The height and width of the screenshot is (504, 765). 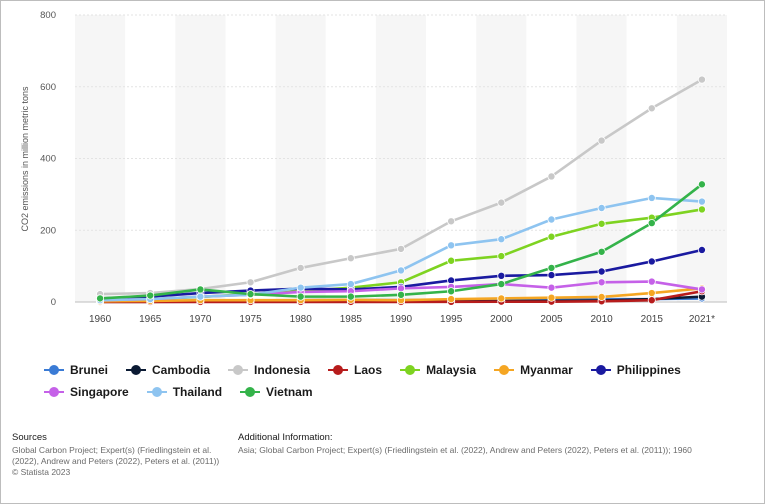 What do you see at coordinates (29, 437) in the screenshot?
I see `sources-heading: Sources` at bounding box center [29, 437].